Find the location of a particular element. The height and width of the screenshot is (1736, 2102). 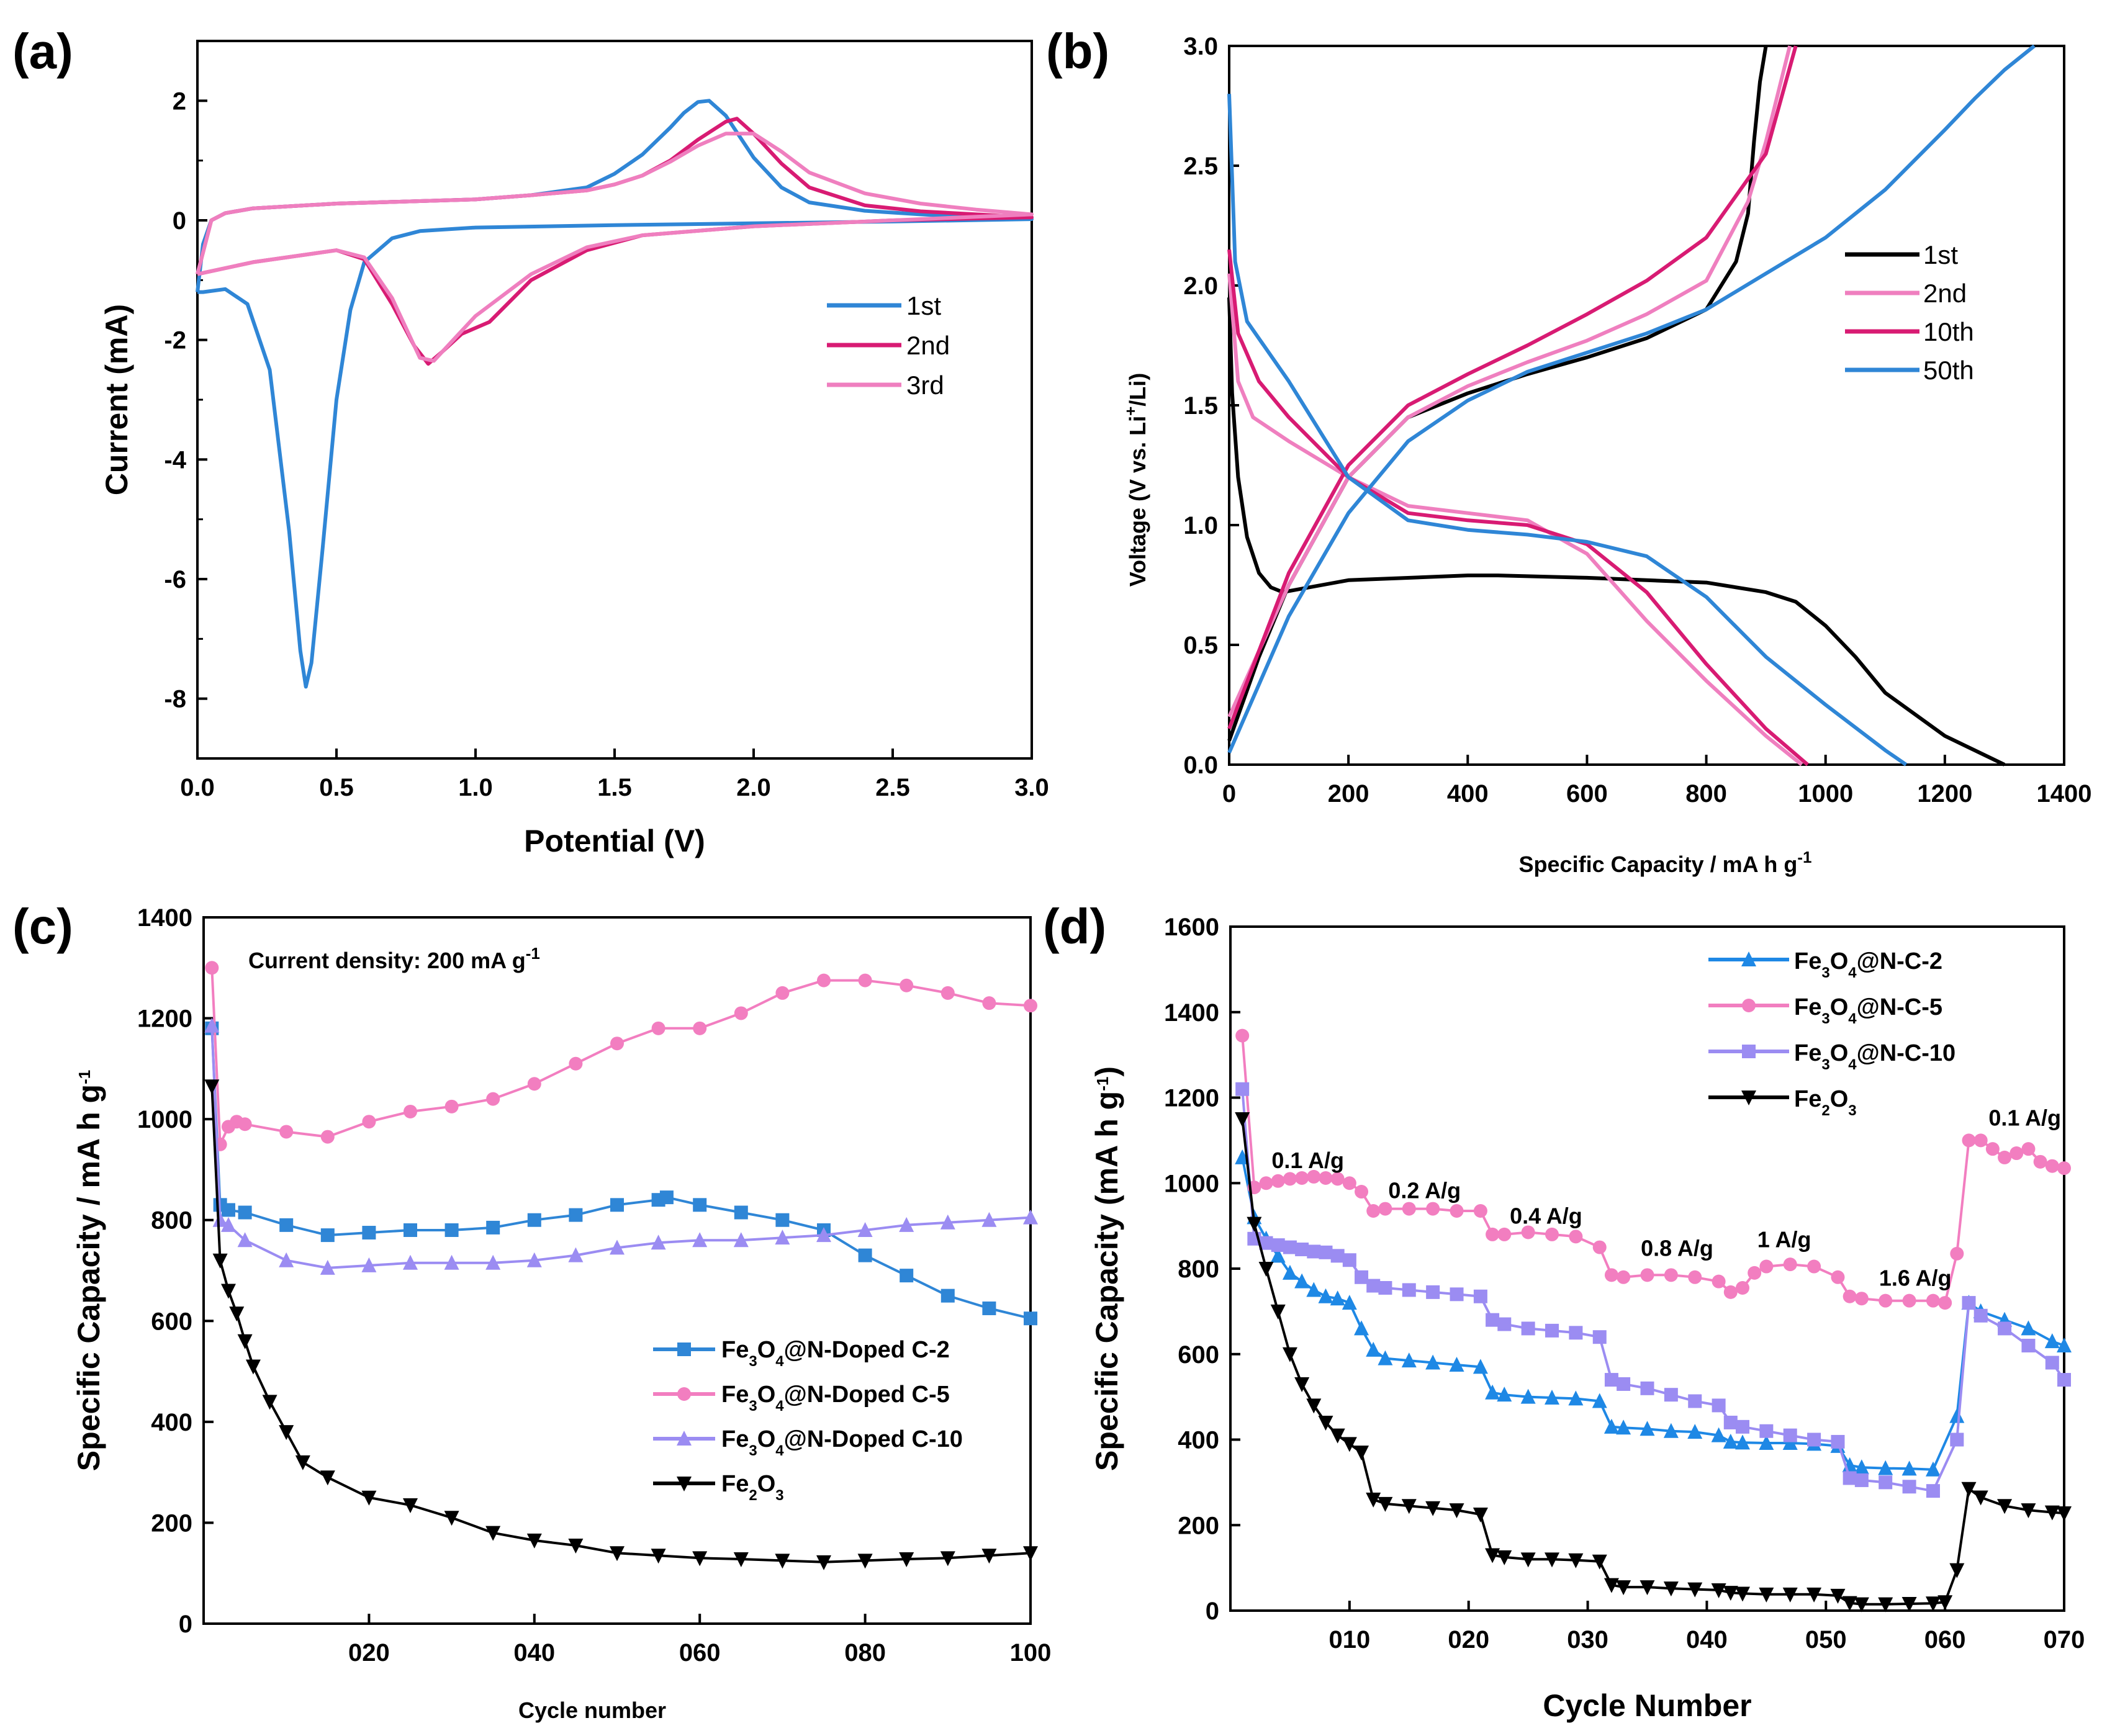

panel-d-xtick-label: 060 is located at coordinates (1945, 1639).